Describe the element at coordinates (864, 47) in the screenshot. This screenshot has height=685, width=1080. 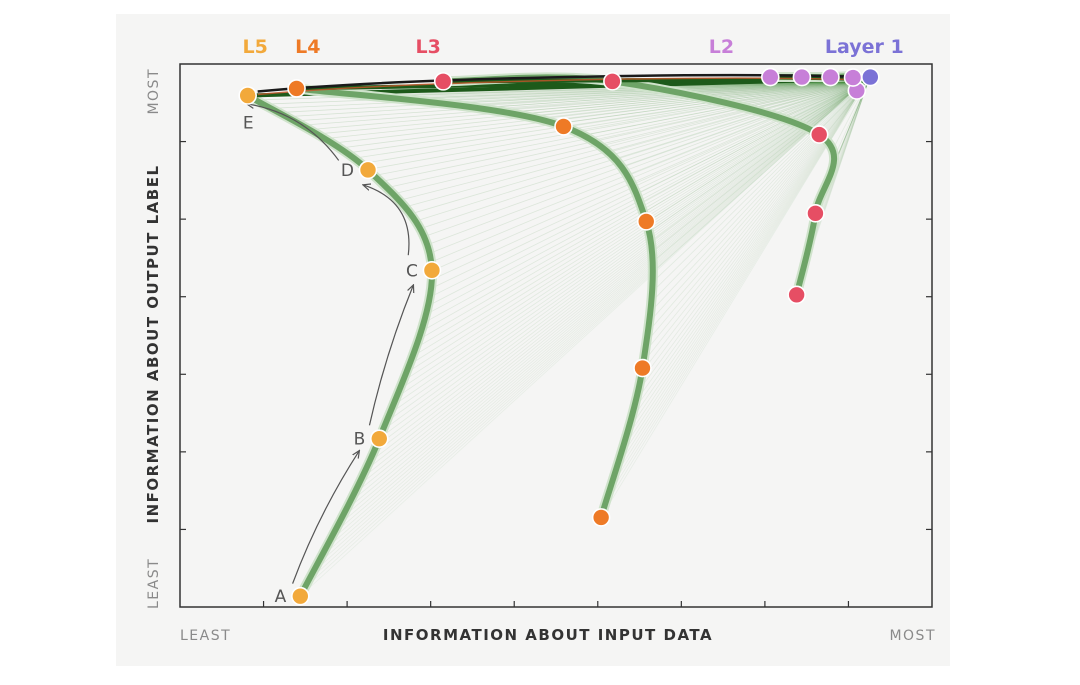
I see `layer-label-layer-1: Layer 1` at that location.